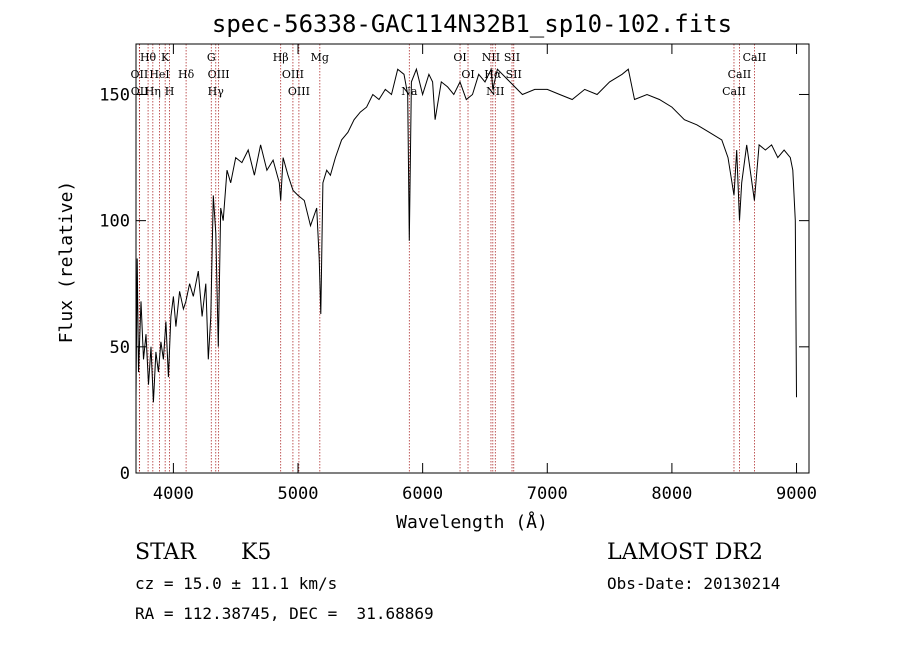 The width and height of the screenshot is (900, 649). Describe the element at coordinates (114, 222) in the screenshot. I see `y-tick-label: 100` at that location.